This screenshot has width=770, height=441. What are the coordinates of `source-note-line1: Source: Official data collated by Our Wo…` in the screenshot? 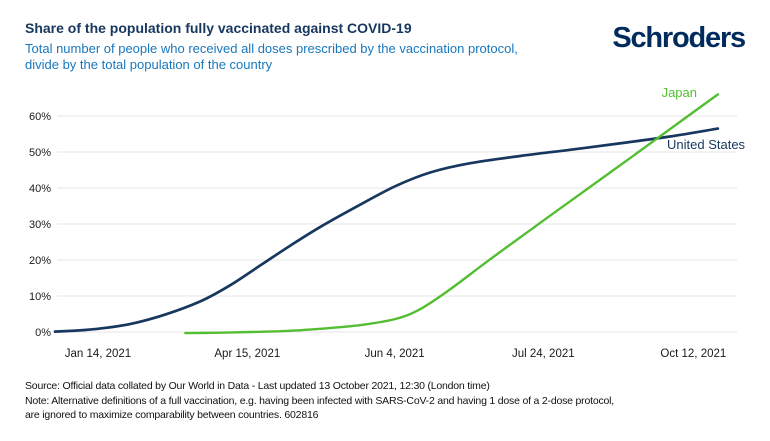 It's located at (257, 386).